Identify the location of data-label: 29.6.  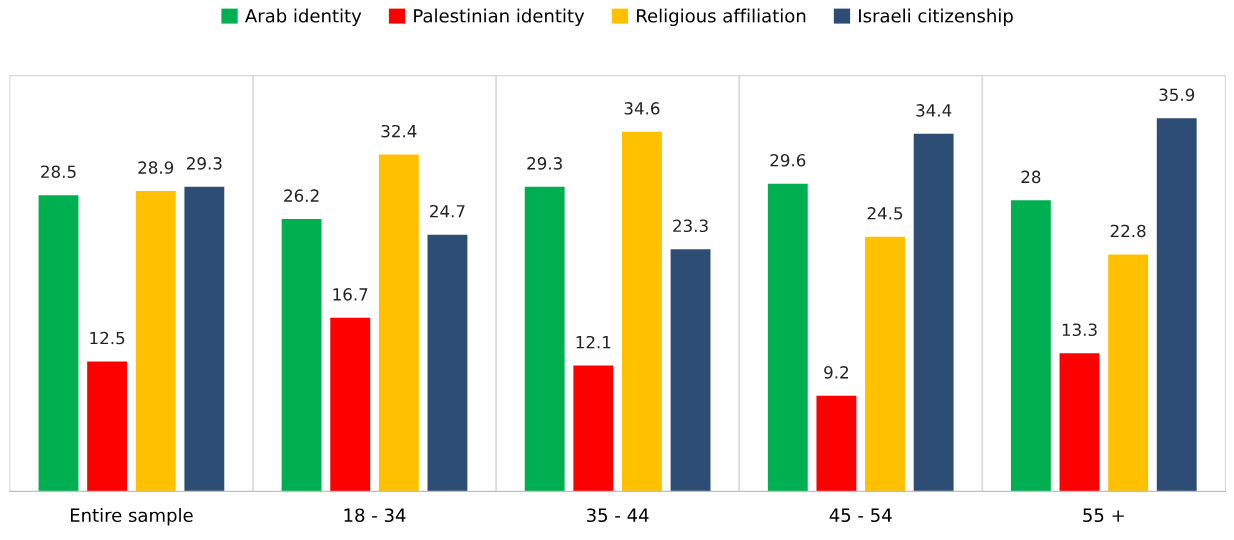
(788, 160).